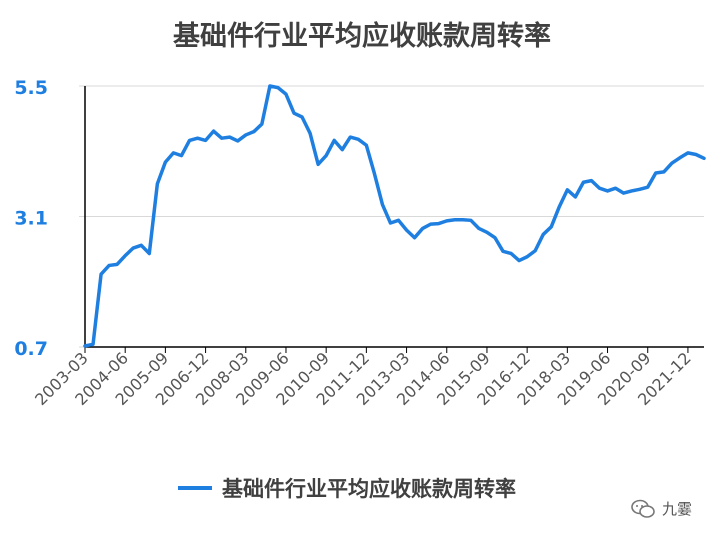 The height and width of the screenshot is (540, 724). I want to click on legend-swatch, so click(195, 488).